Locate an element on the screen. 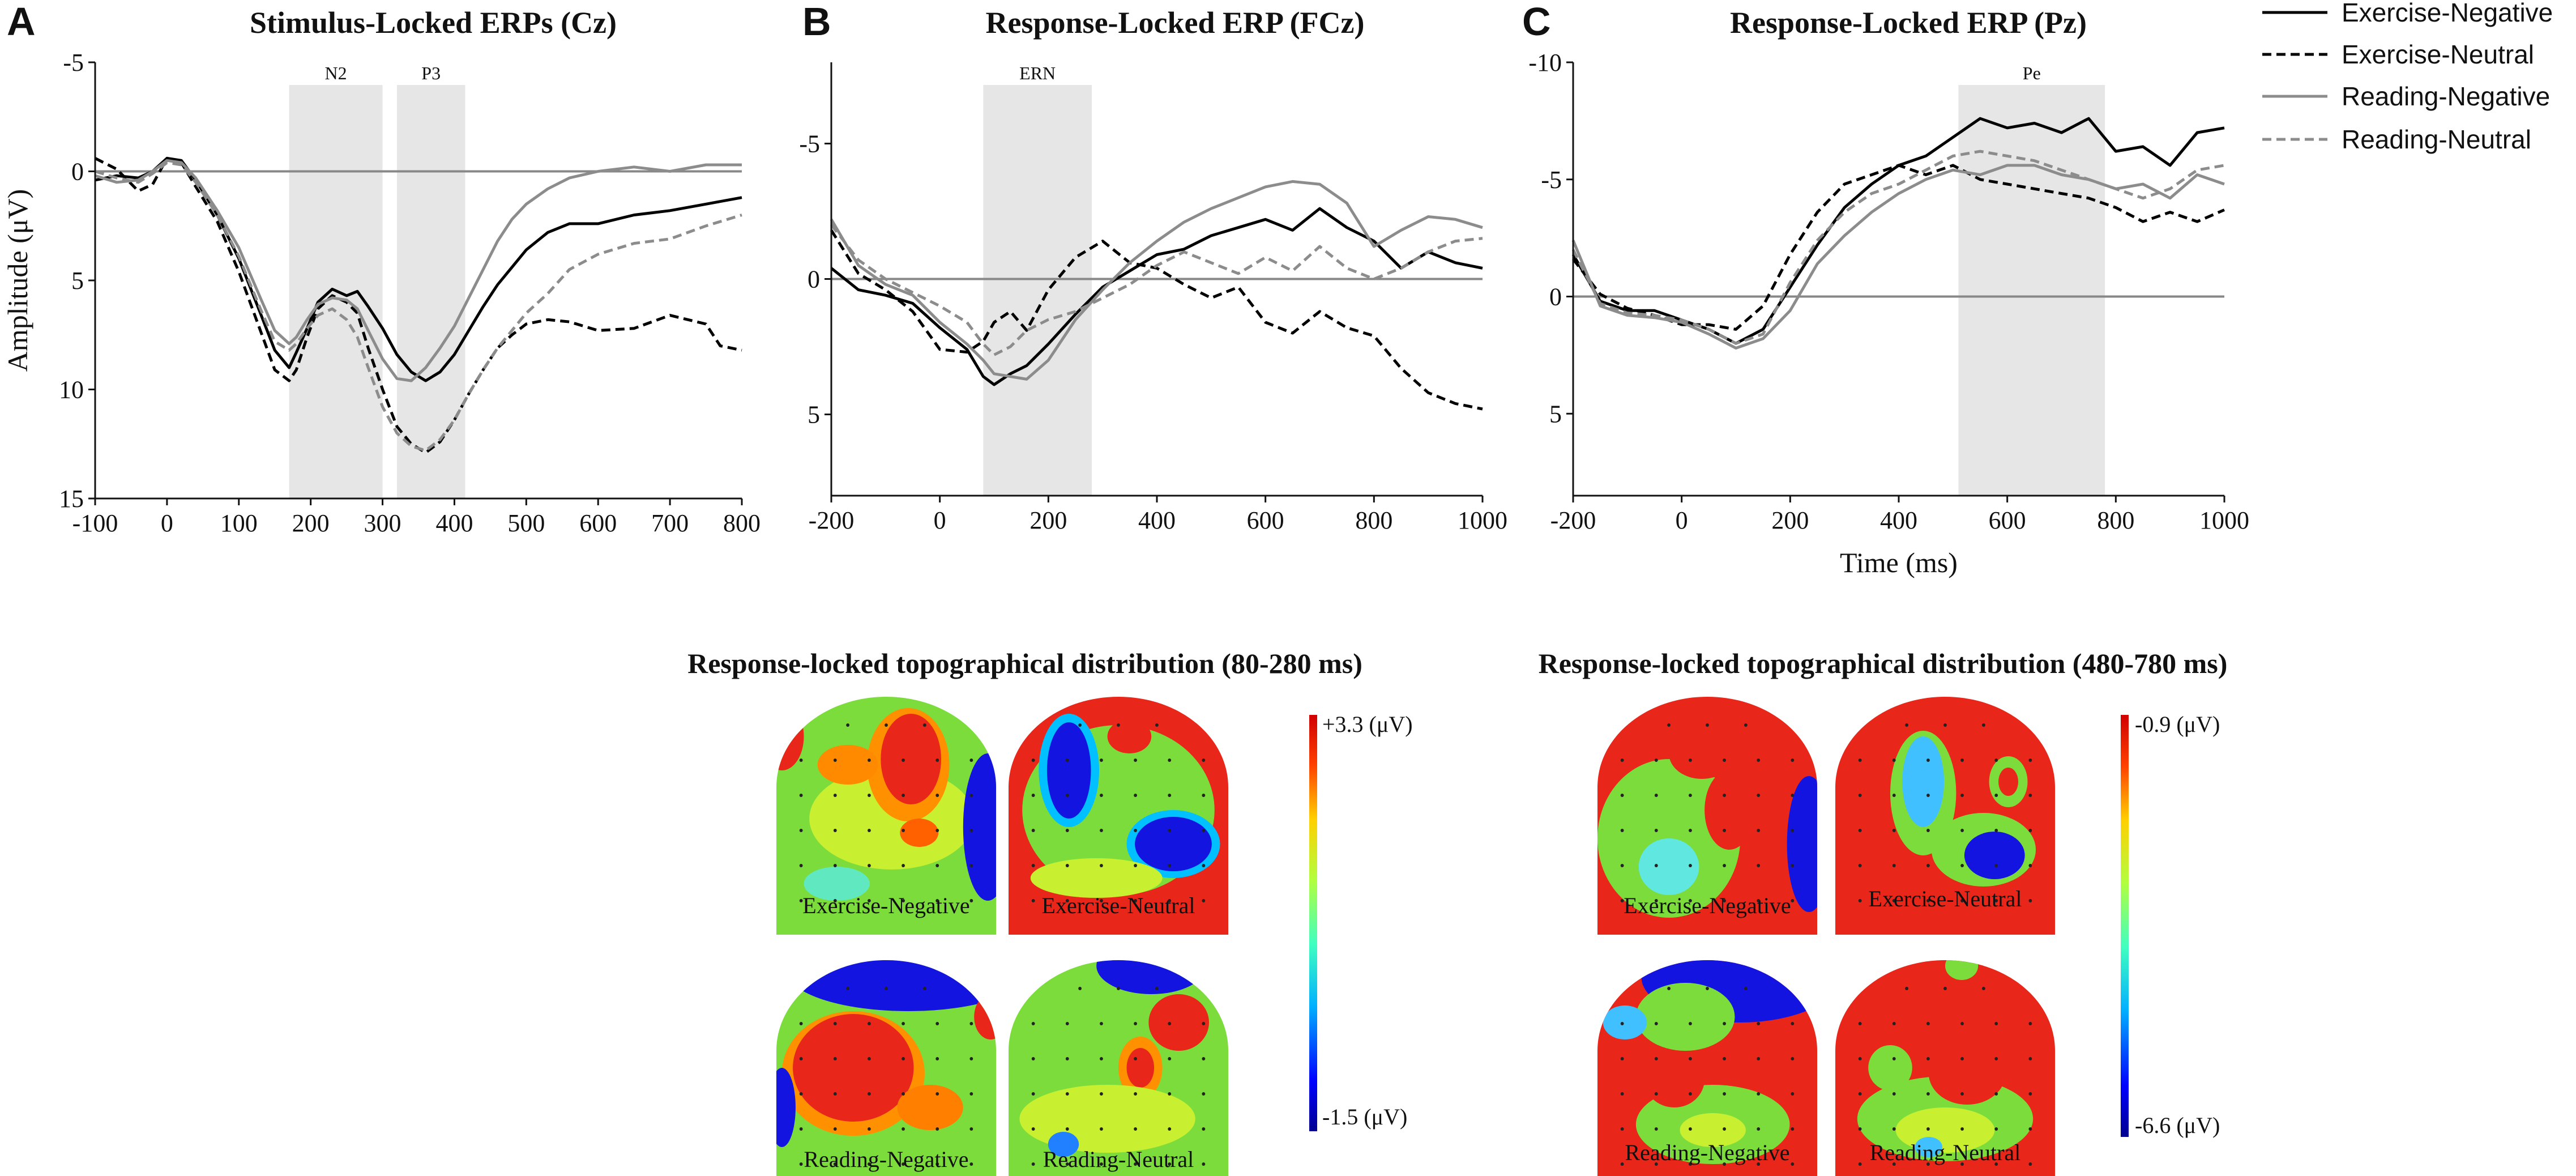 The height and width of the screenshot is (1176, 2576). electrode-dots is located at coordinates (1708, 1076).